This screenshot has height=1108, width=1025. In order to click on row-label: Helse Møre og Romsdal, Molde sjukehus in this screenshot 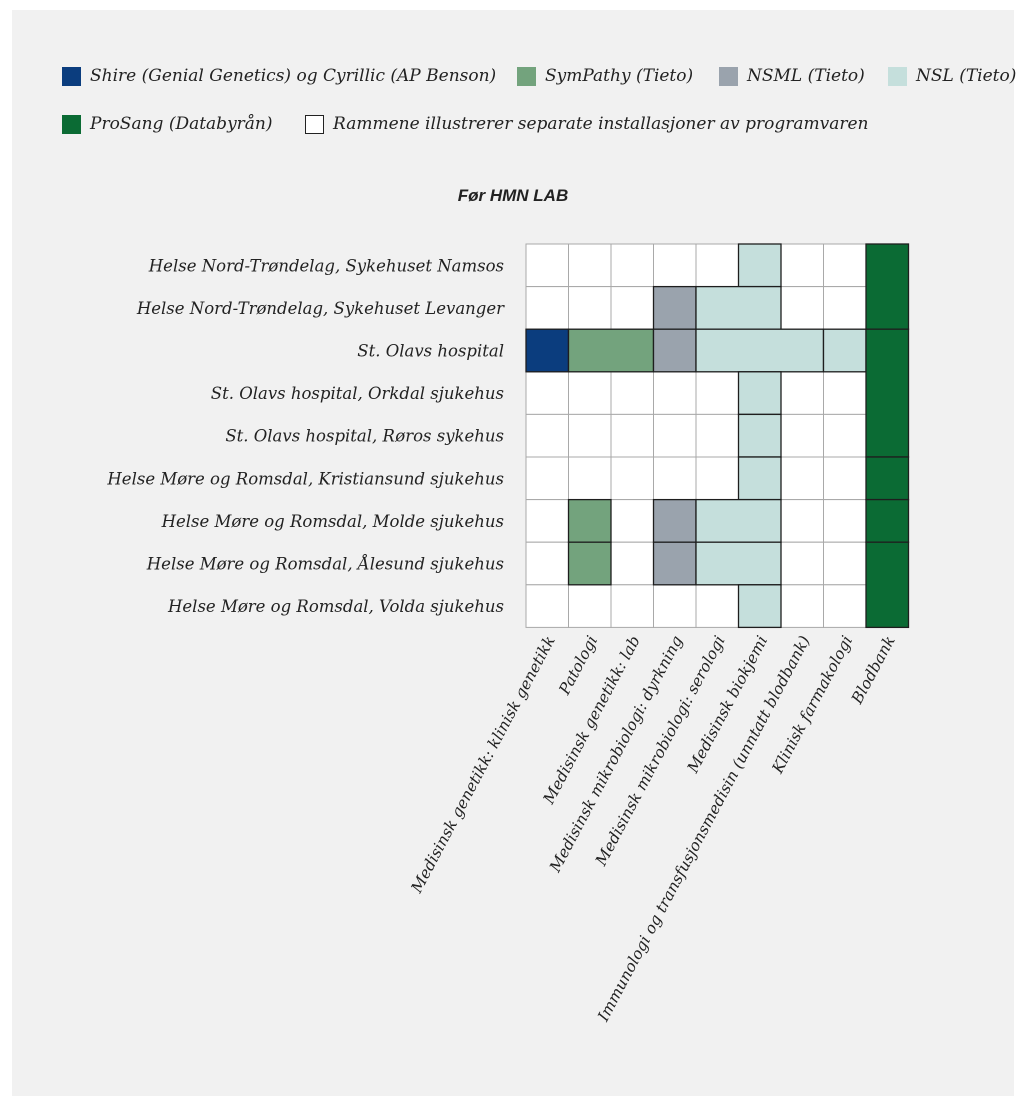, I will do `click(332, 521)`.